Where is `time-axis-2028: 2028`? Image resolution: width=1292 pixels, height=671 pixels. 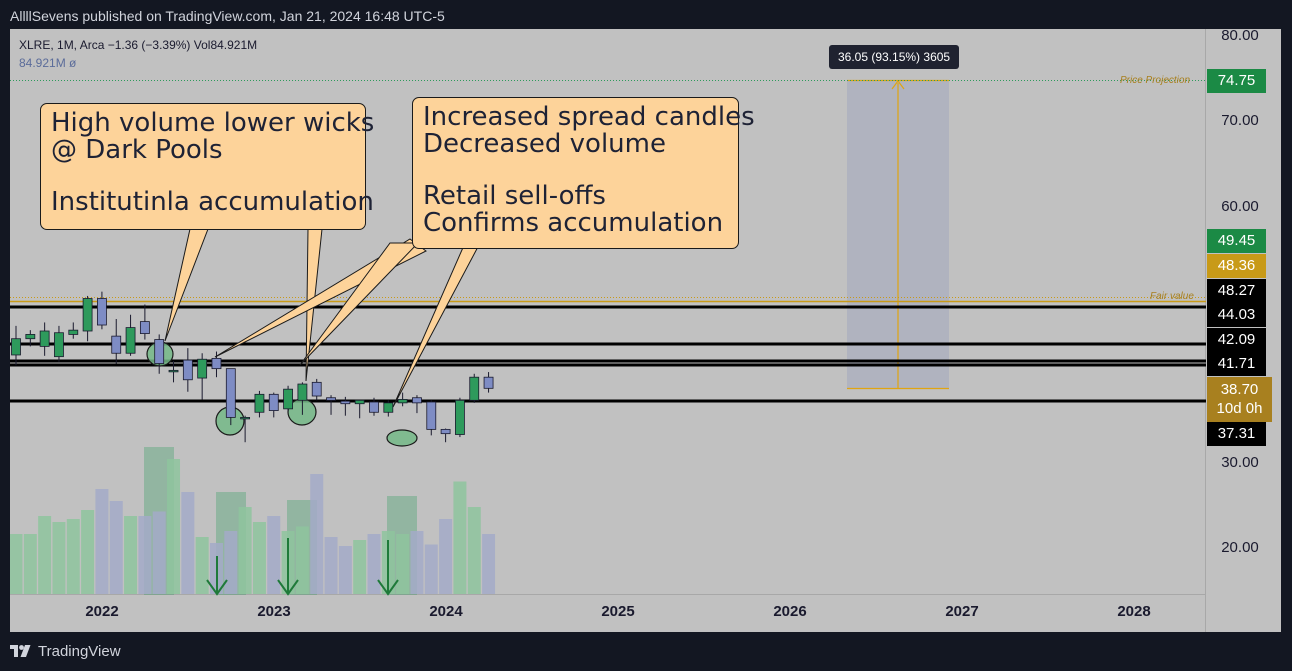
time-axis-2028: 2028 is located at coordinates (1134, 611).